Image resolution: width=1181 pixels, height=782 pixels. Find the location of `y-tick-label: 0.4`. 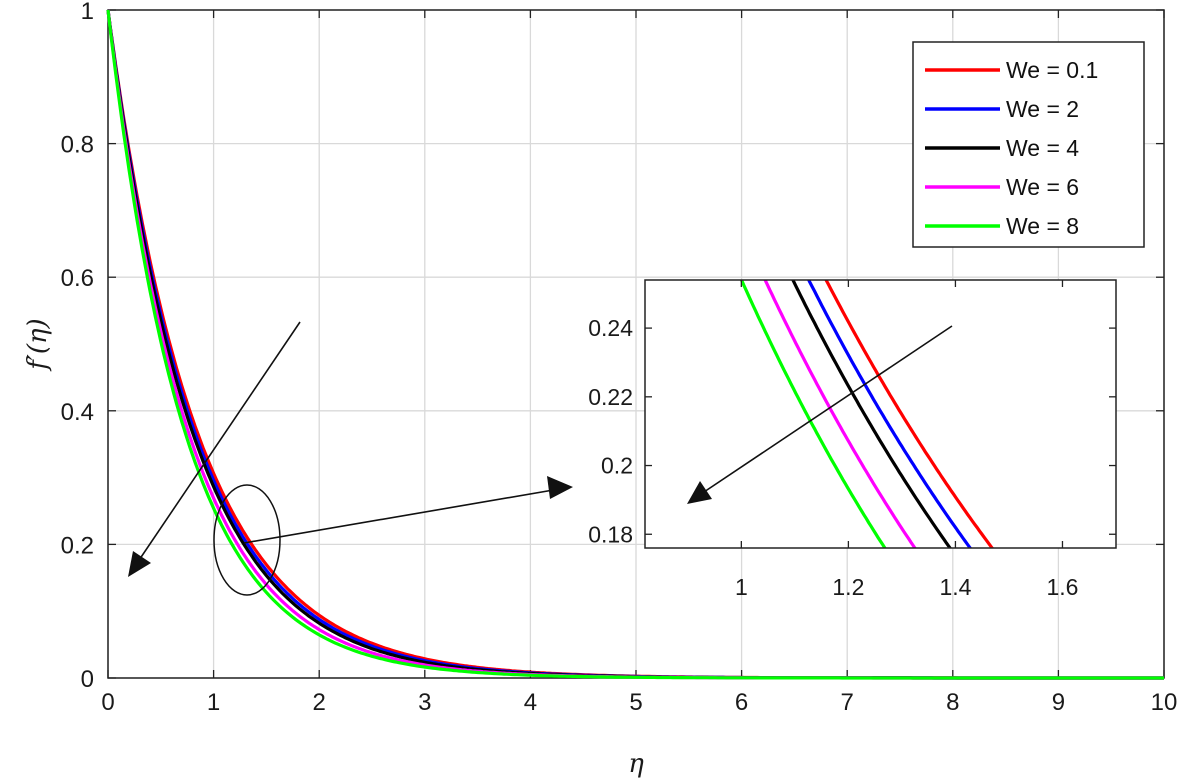

y-tick-label: 0.4 is located at coordinates (77, 412).